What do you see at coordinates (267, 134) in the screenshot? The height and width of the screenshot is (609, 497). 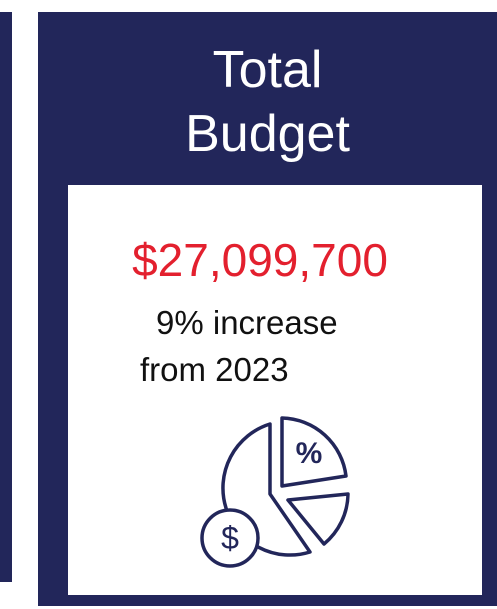 I see `title-line: Budget` at bounding box center [267, 134].